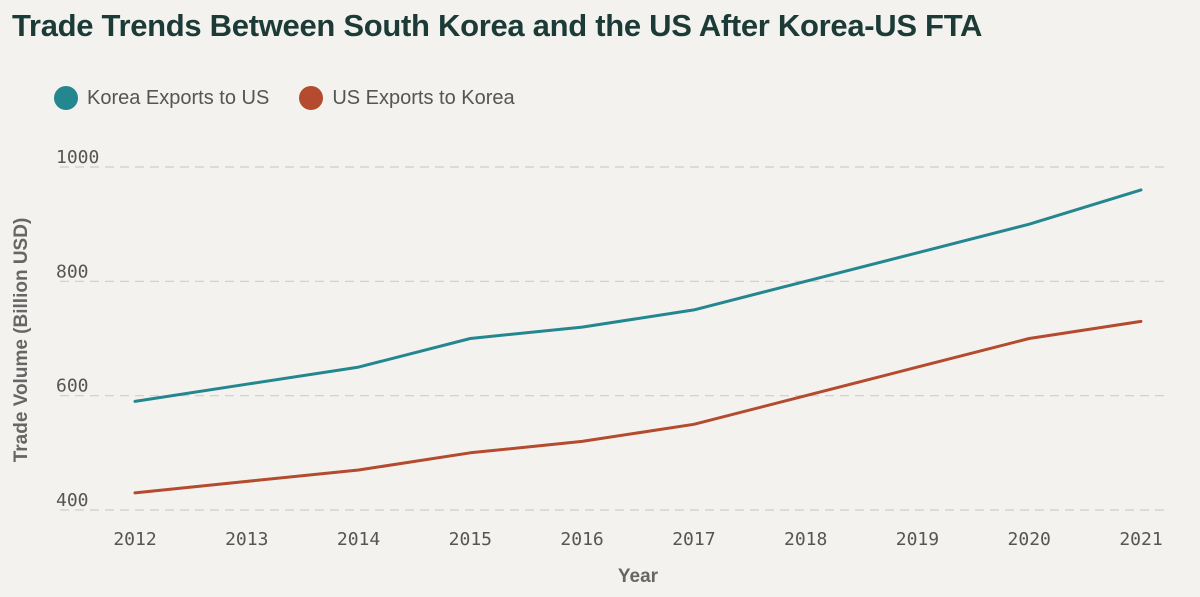  Describe the element at coordinates (638, 576) in the screenshot. I see `x-axis-label: Year` at that location.